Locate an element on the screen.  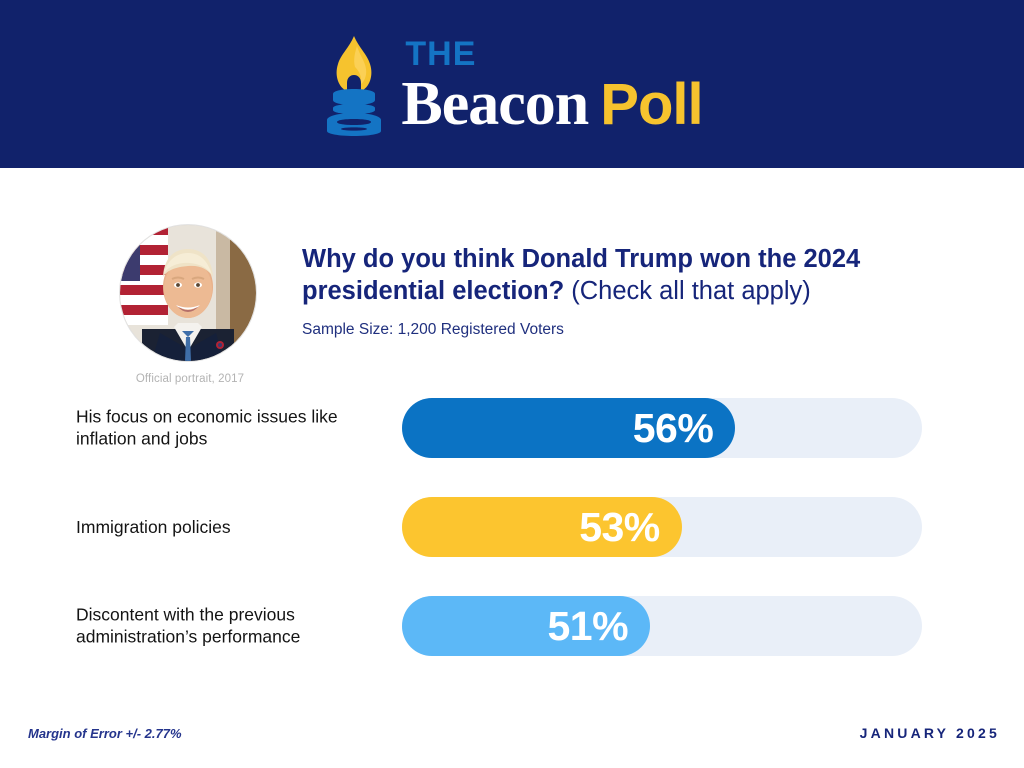
brand-poll-text: Poll is located at coordinates (651, 104).